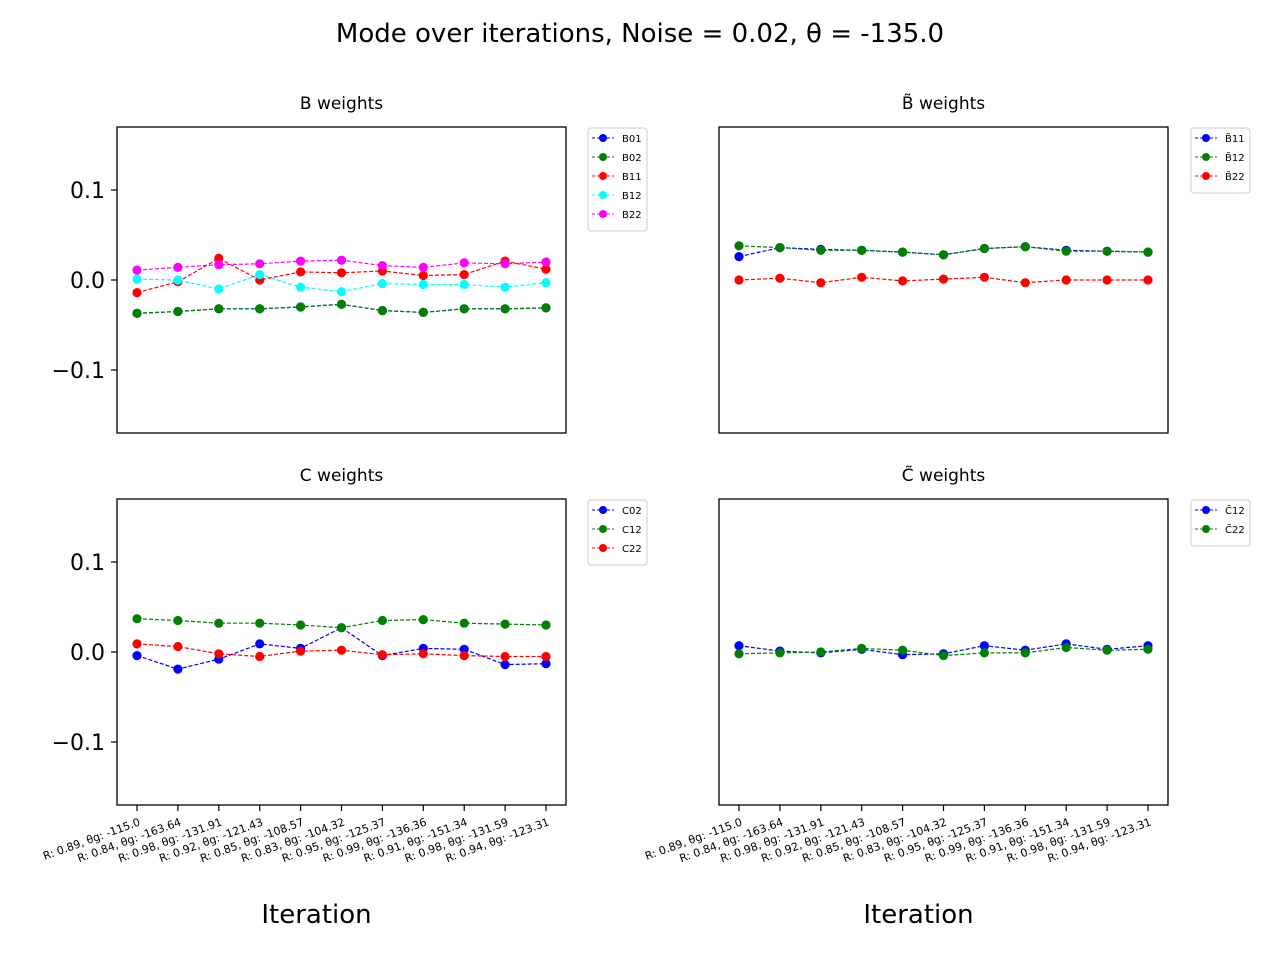 This screenshot has width=1280, height=960. I want to click on legend-entry: B̃11, so click(1235, 138).